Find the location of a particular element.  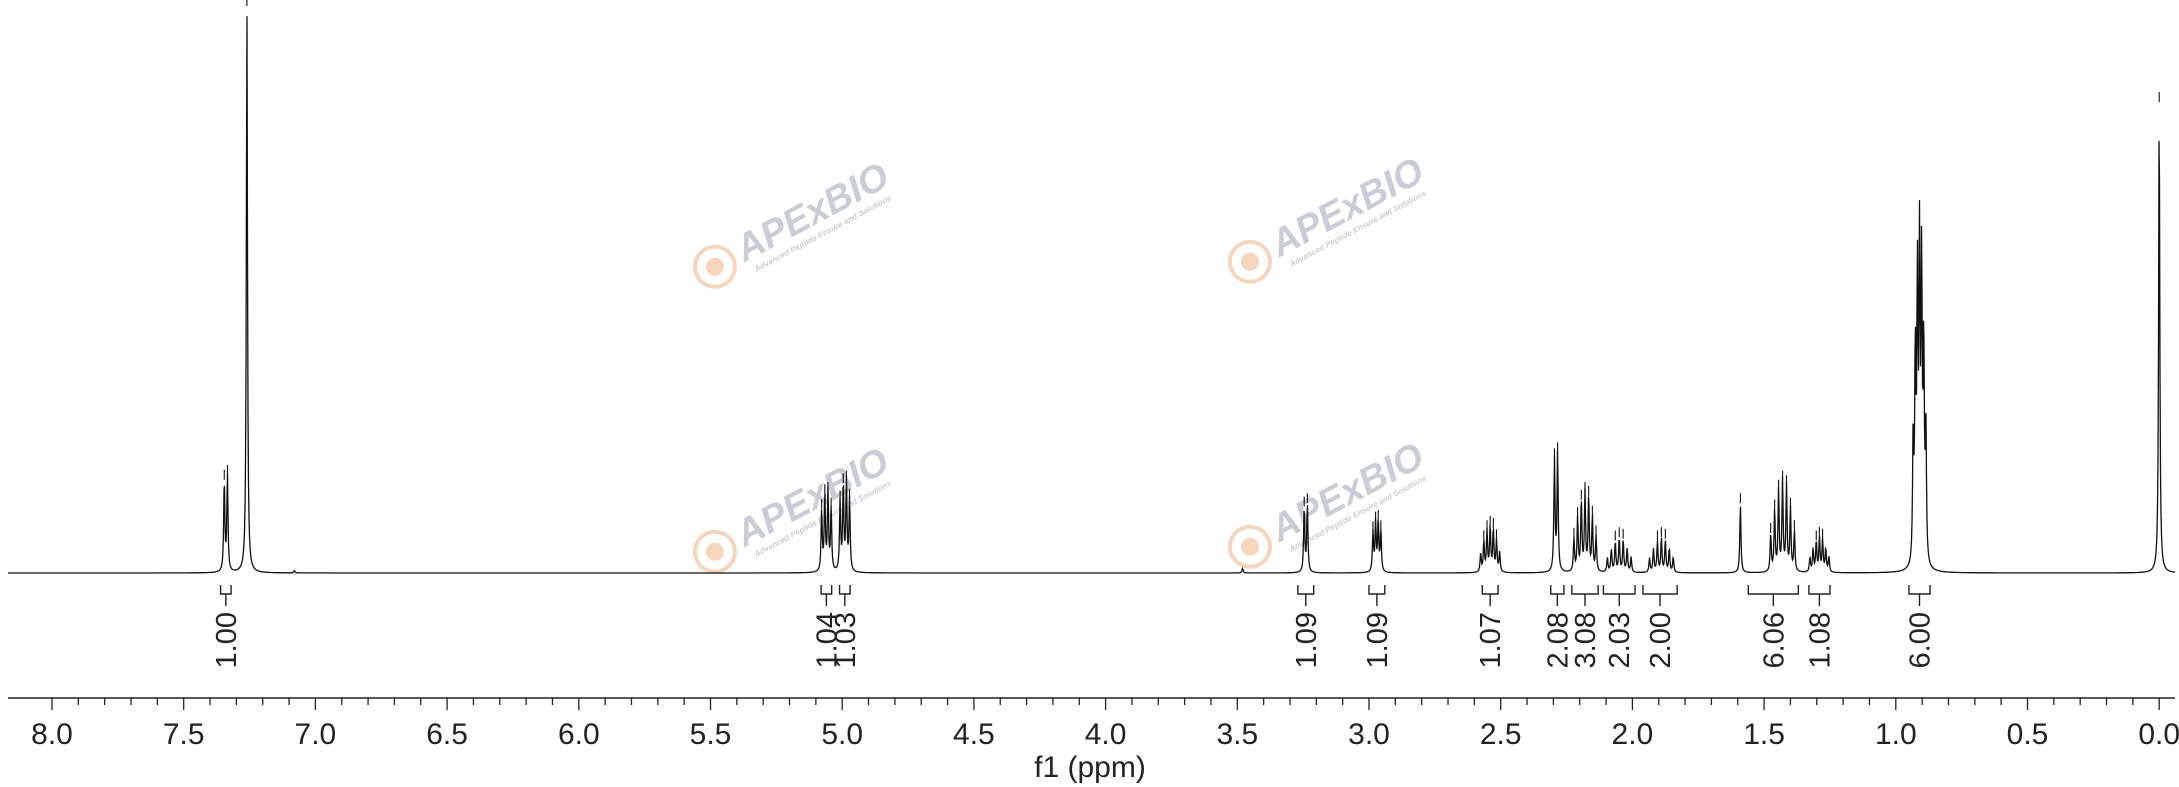

x-tick-label: 6.0 is located at coordinates (579, 734).